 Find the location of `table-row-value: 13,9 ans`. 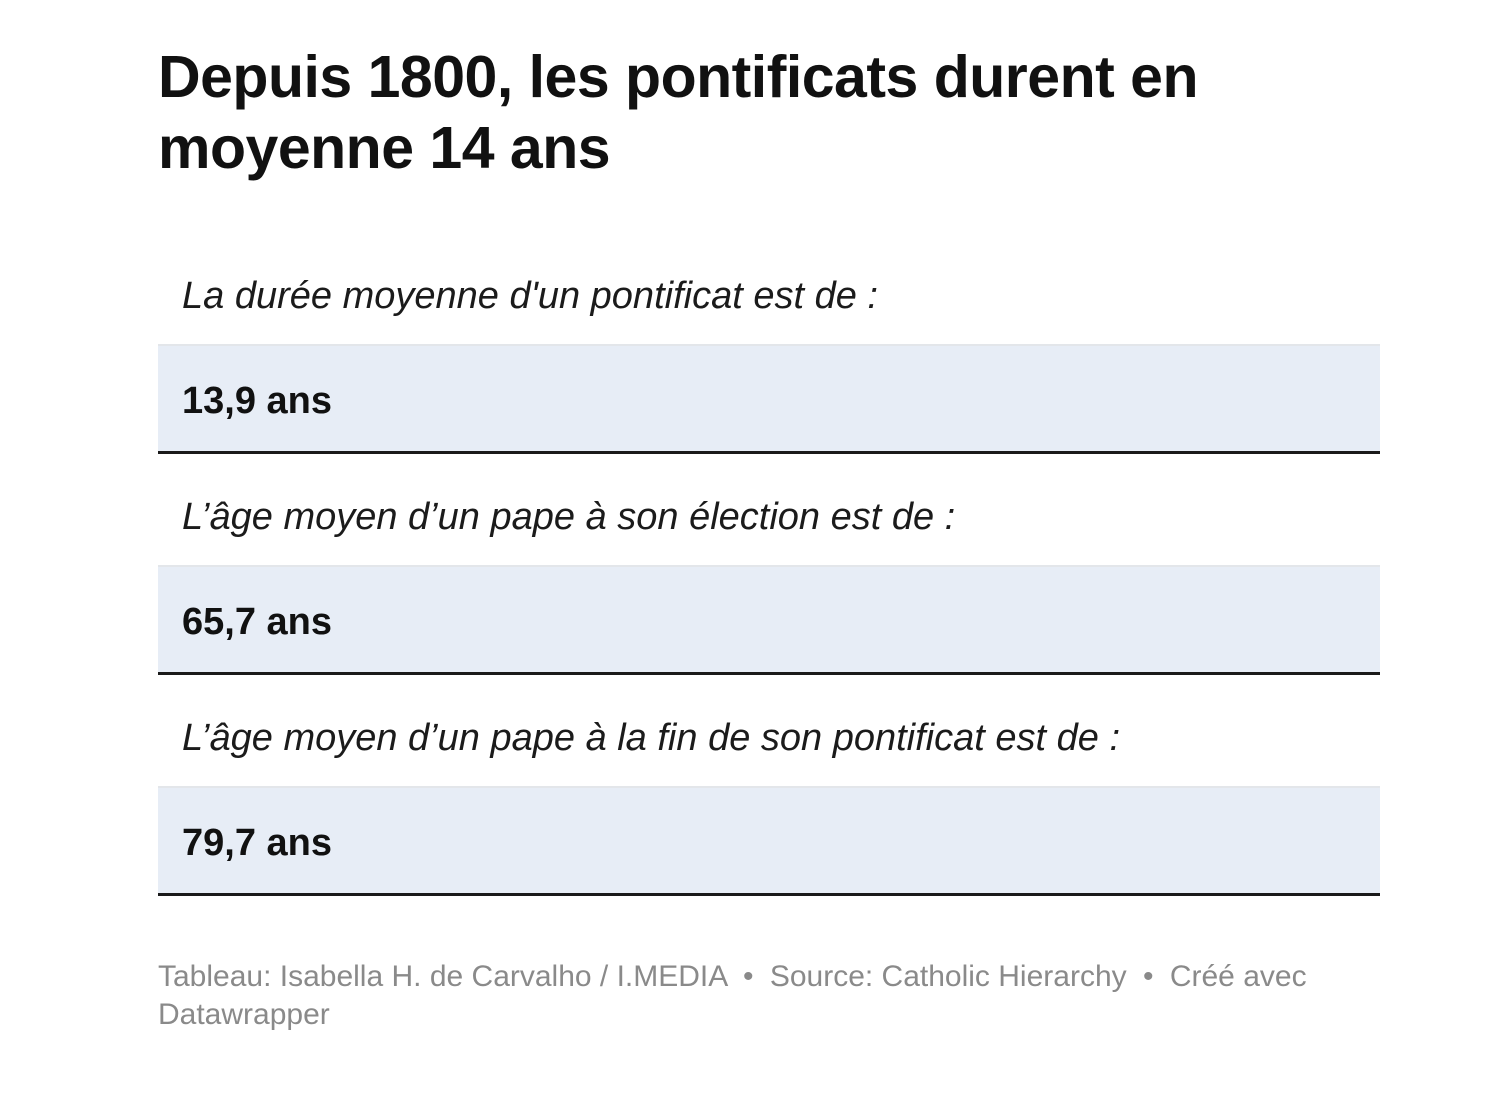

table-row-value: 13,9 ans is located at coordinates (769, 400).